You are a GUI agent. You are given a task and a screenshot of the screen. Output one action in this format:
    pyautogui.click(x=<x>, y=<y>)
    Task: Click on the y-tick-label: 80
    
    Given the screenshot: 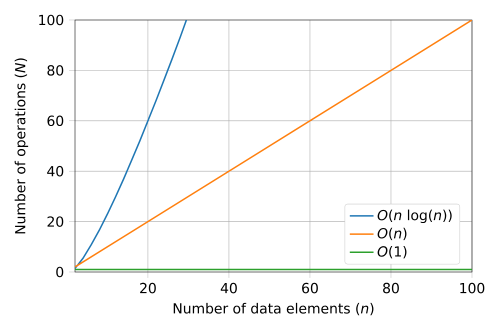 What is the action you would take?
    pyautogui.click(x=55, y=70)
    